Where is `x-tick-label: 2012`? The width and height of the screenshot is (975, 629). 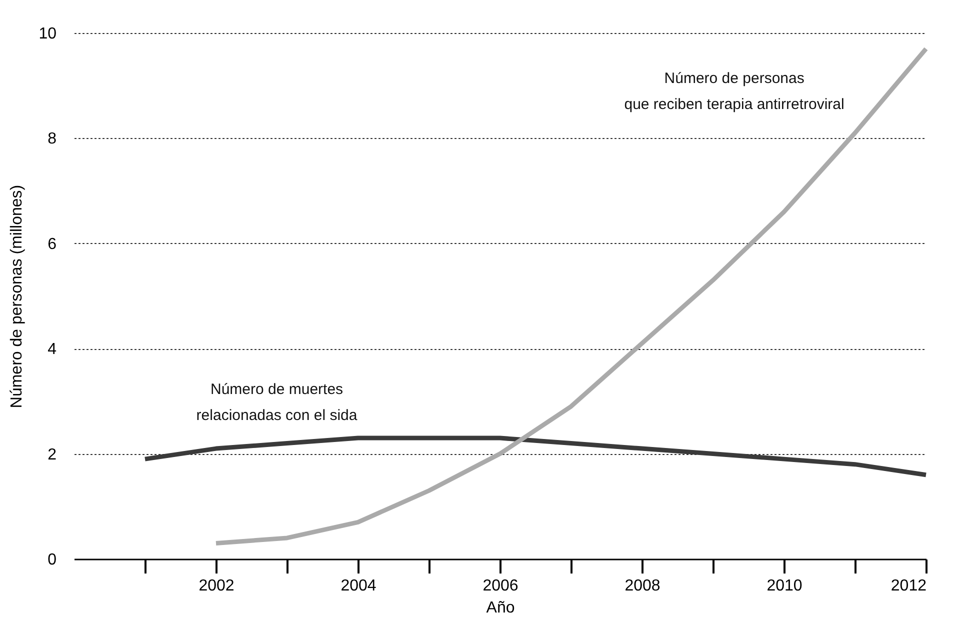 x-tick-label: 2012 is located at coordinates (908, 586).